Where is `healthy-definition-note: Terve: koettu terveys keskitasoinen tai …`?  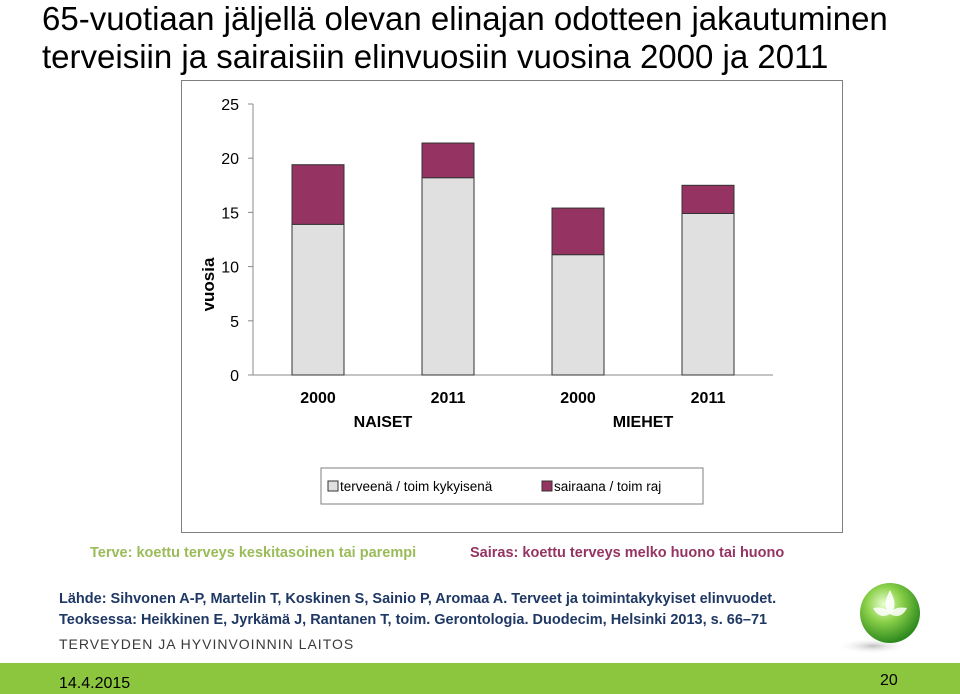
healthy-definition-note: Terve: koettu terveys keskitasoinen tai … is located at coordinates (253, 553).